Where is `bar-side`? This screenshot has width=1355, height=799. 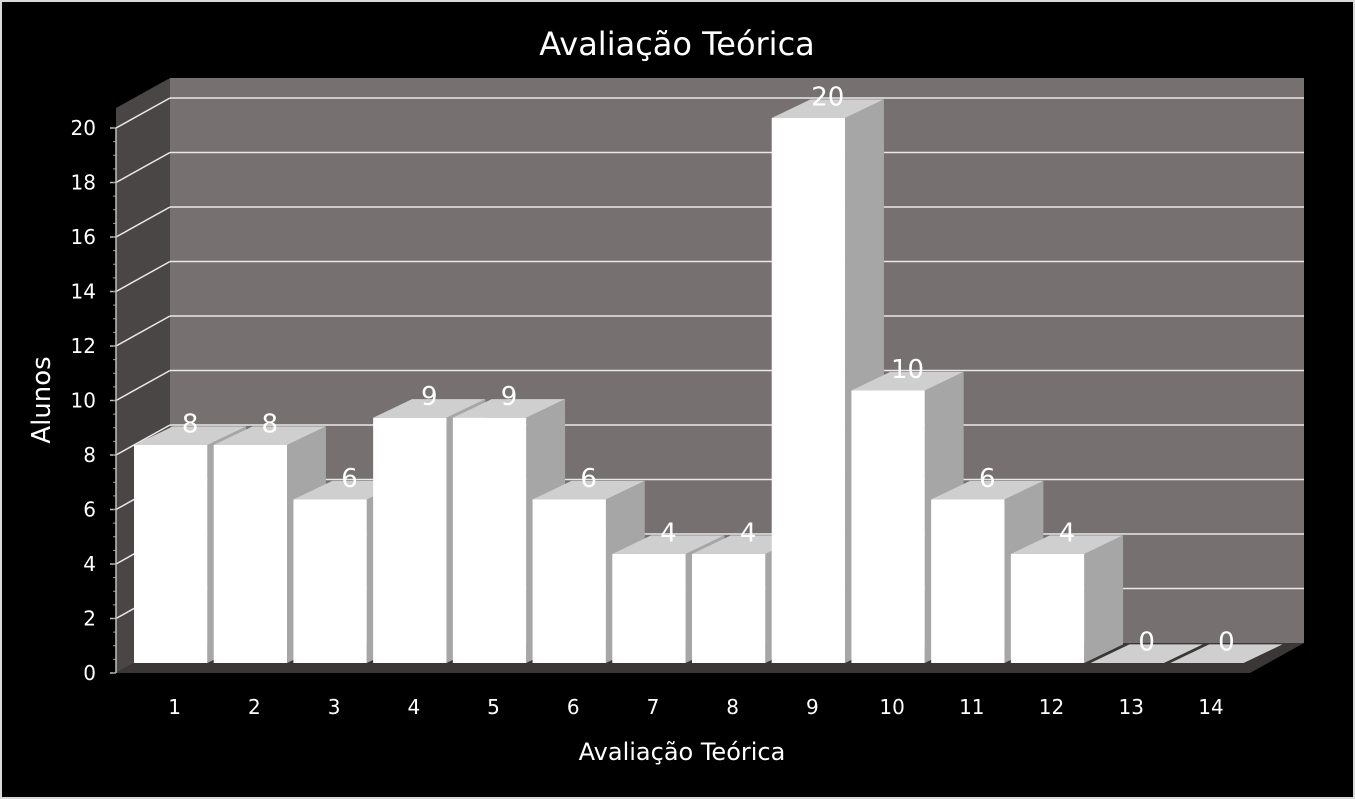
bar-side is located at coordinates (1104, 599).